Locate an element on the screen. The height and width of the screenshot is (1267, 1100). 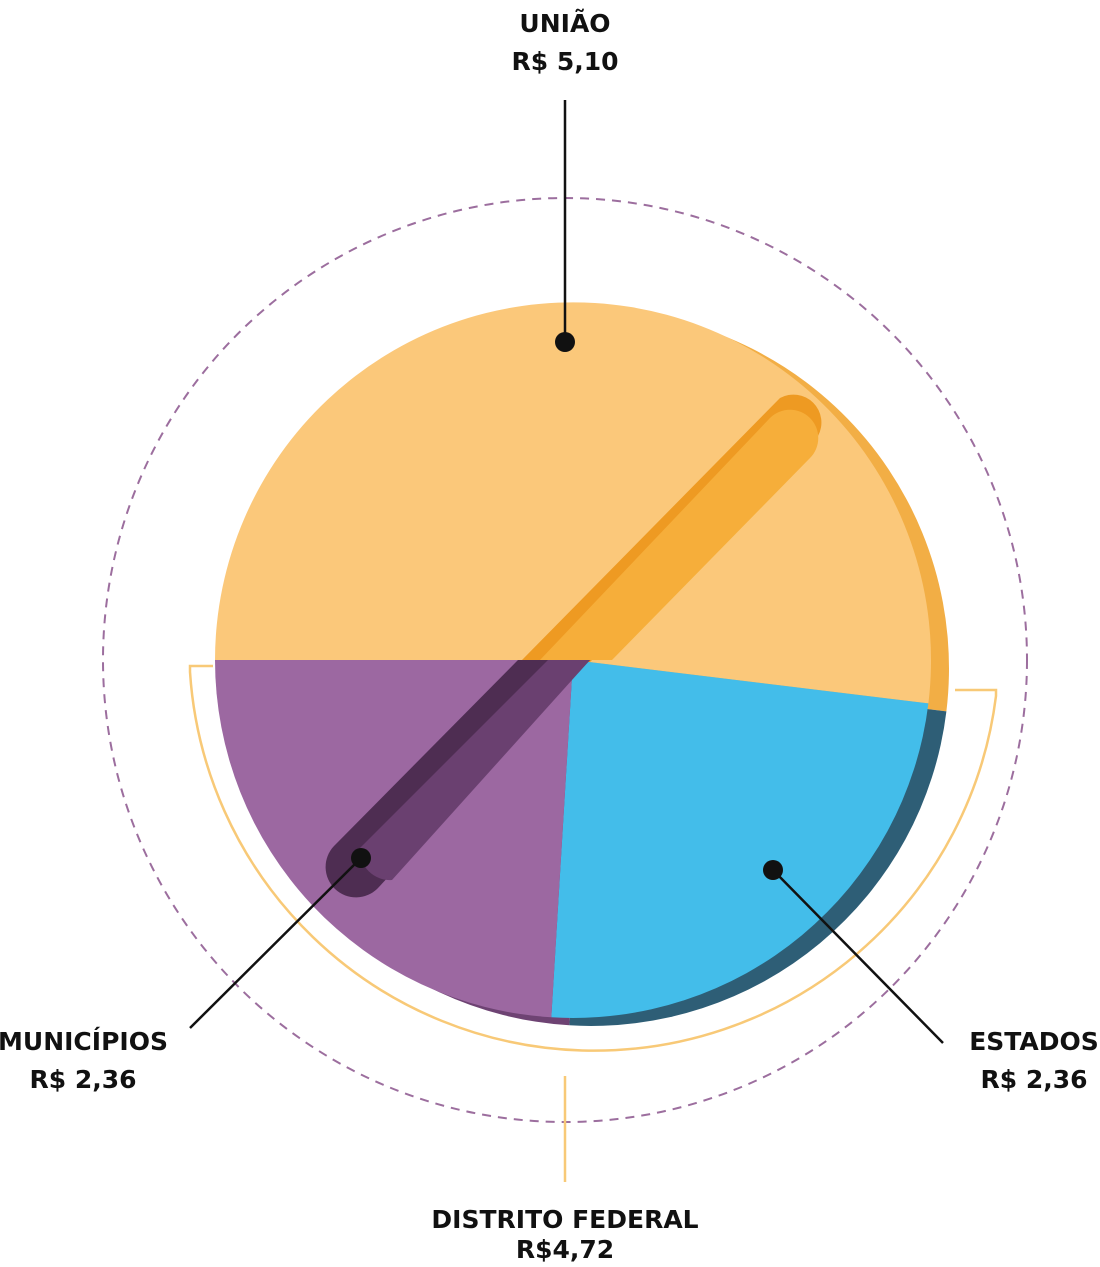
pill-handle-upper is located at coordinates (679, 534).